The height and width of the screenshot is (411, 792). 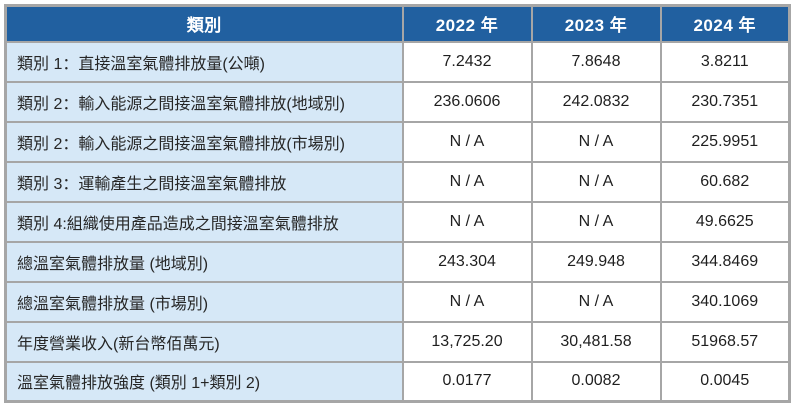 I want to click on cell-value: 7.2432, so click(x=467, y=61).